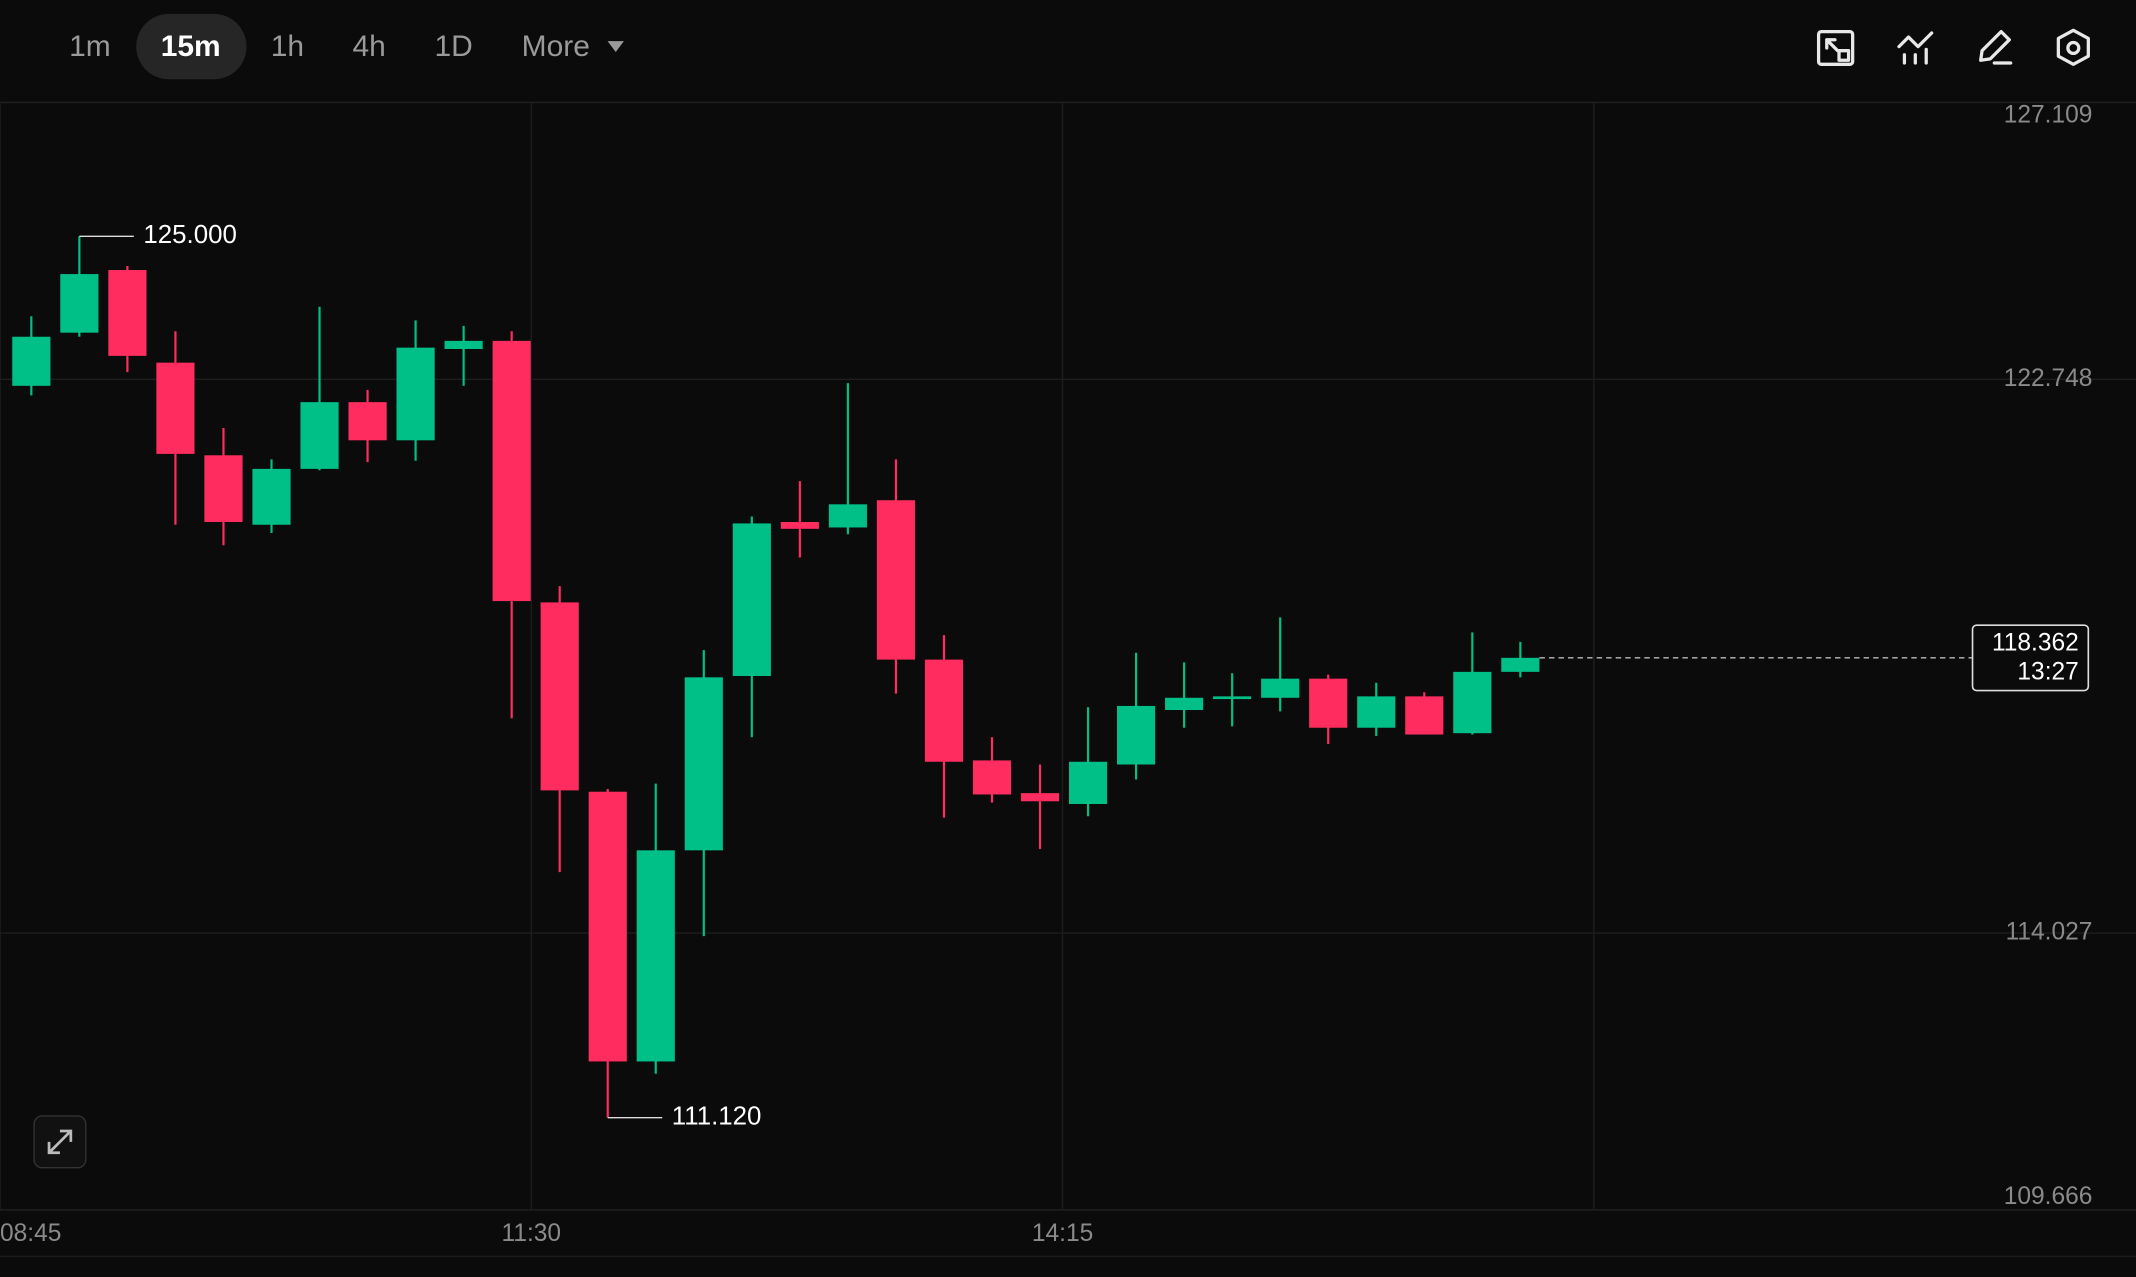  I want to click on x-tick-label: 08:45, so click(30, 1233).